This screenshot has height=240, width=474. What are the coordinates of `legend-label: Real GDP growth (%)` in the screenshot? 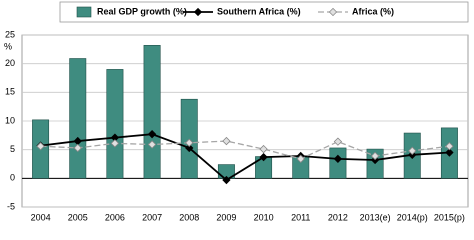 It's located at (142, 11).